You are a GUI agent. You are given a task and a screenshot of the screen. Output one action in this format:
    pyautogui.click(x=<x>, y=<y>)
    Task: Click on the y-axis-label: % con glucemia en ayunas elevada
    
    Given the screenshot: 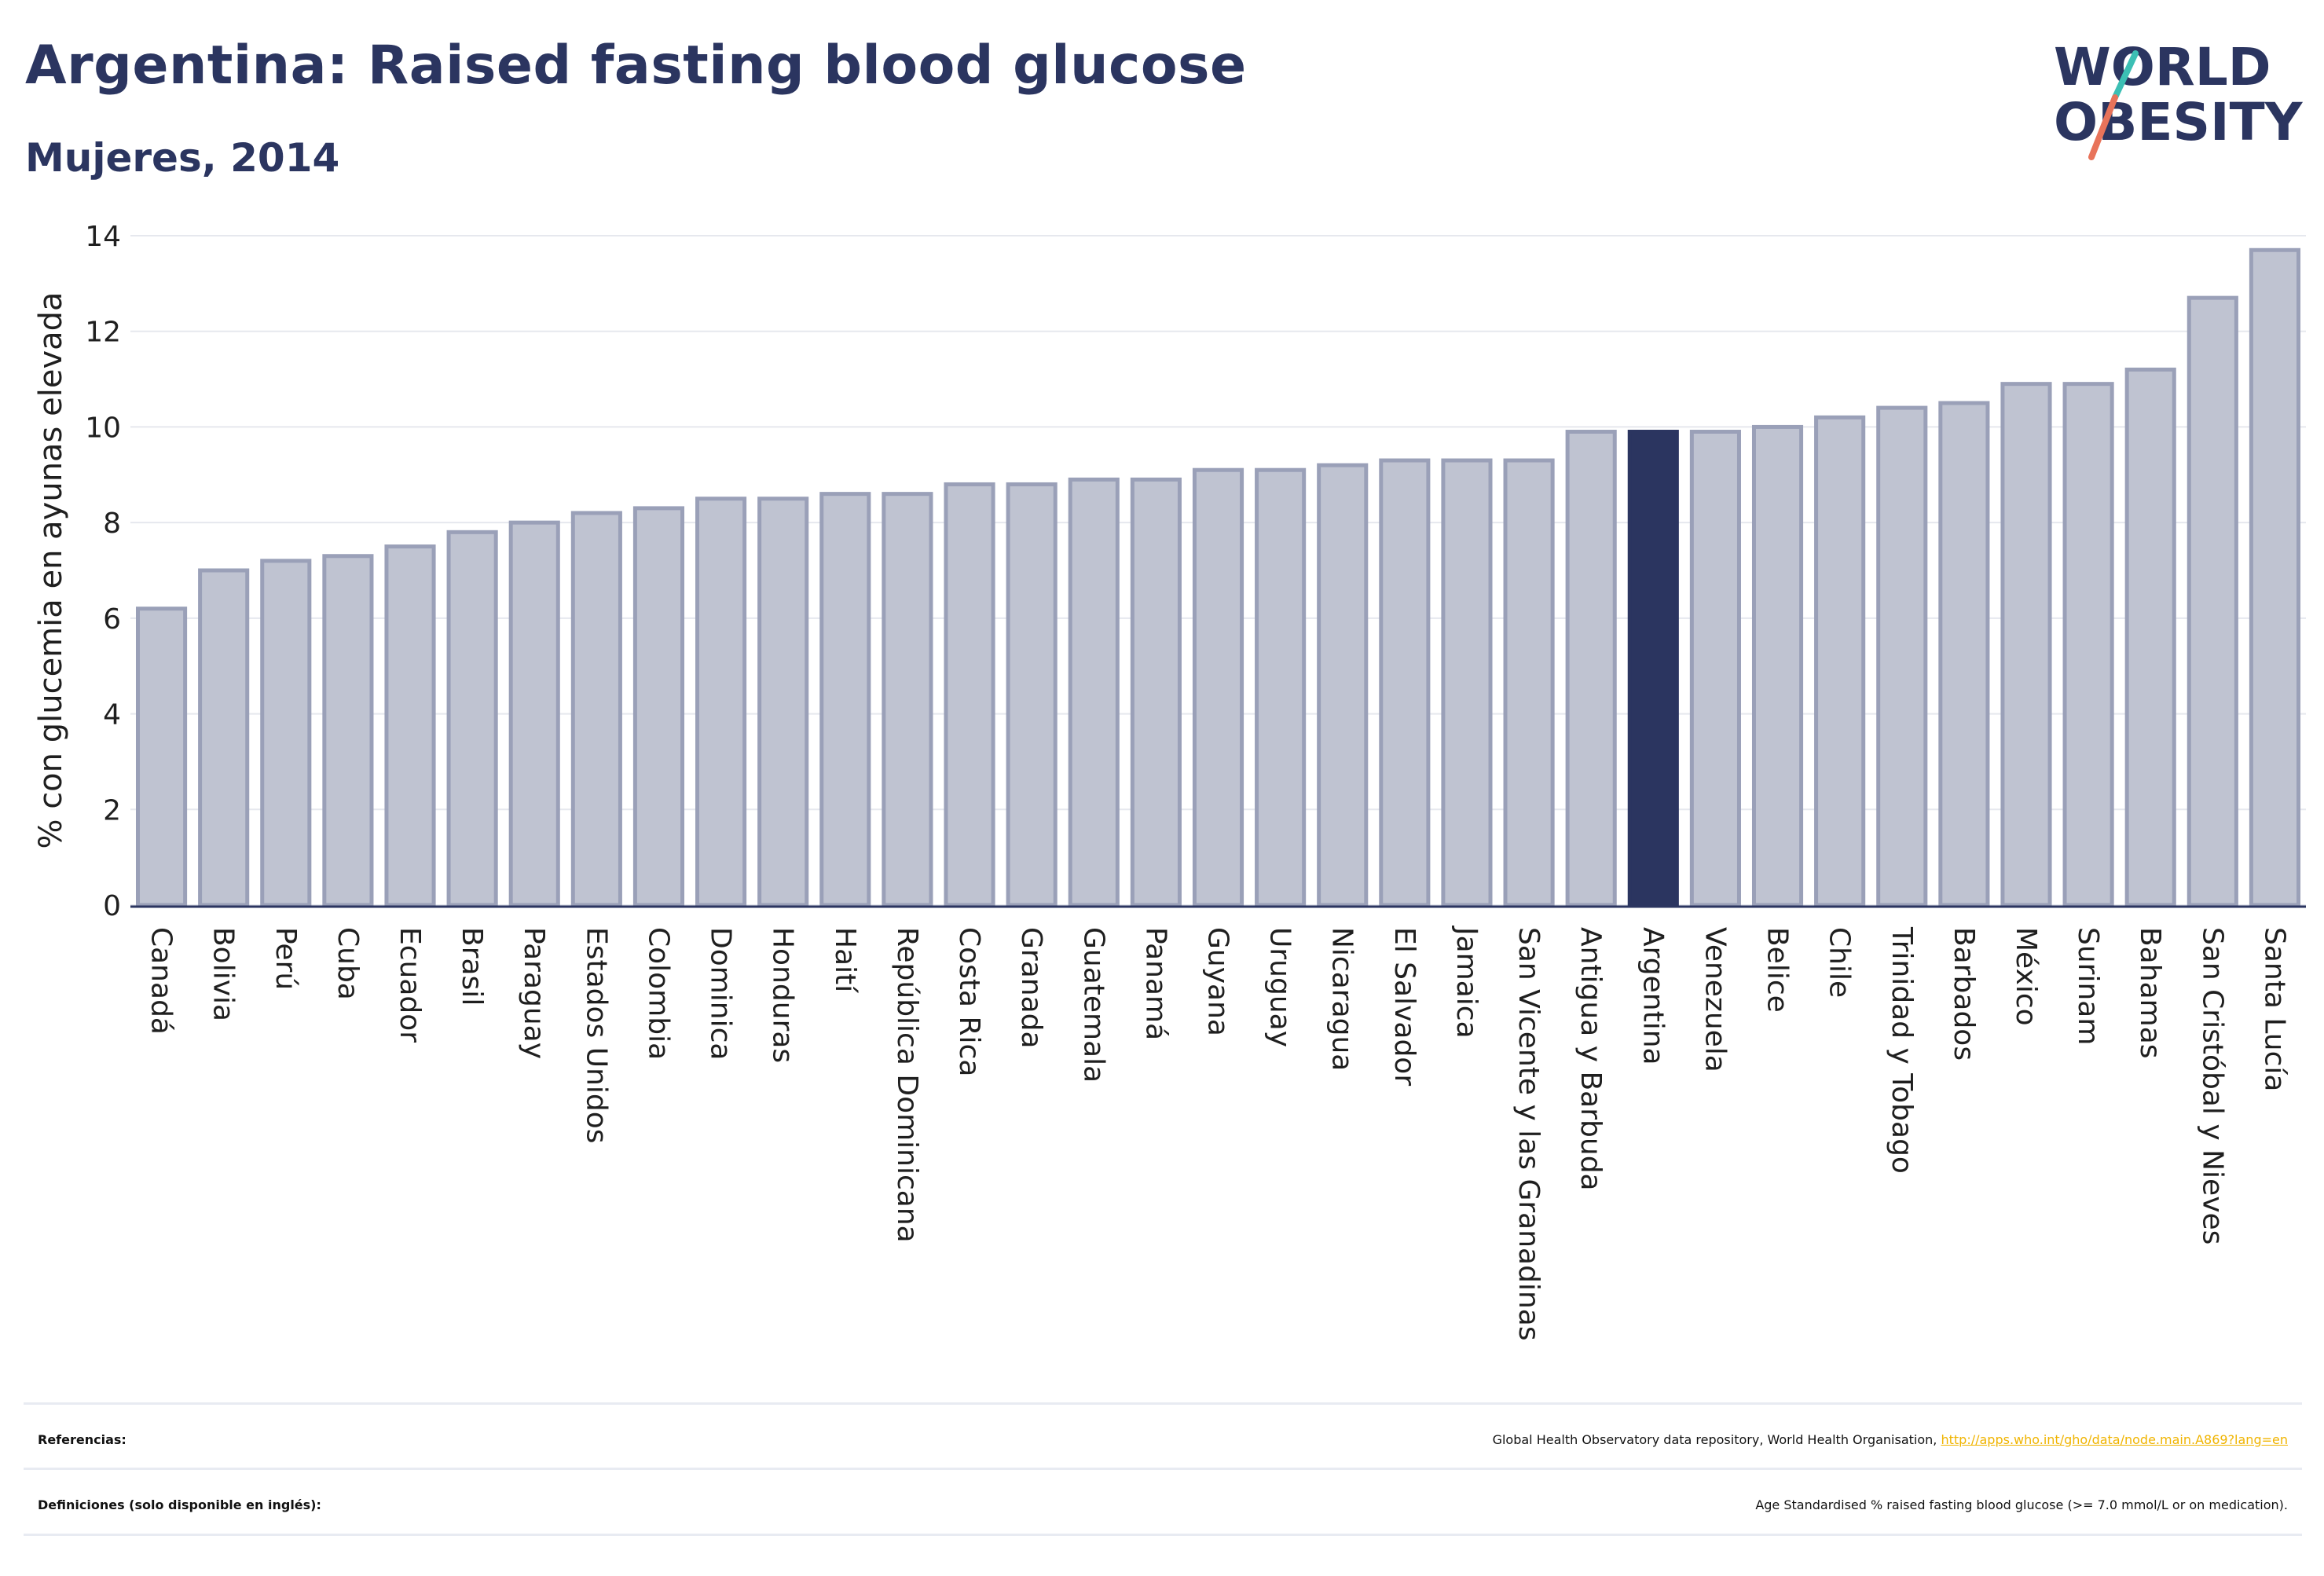 What is the action you would take?
    pyautogui.click(x=51, y=569)
    